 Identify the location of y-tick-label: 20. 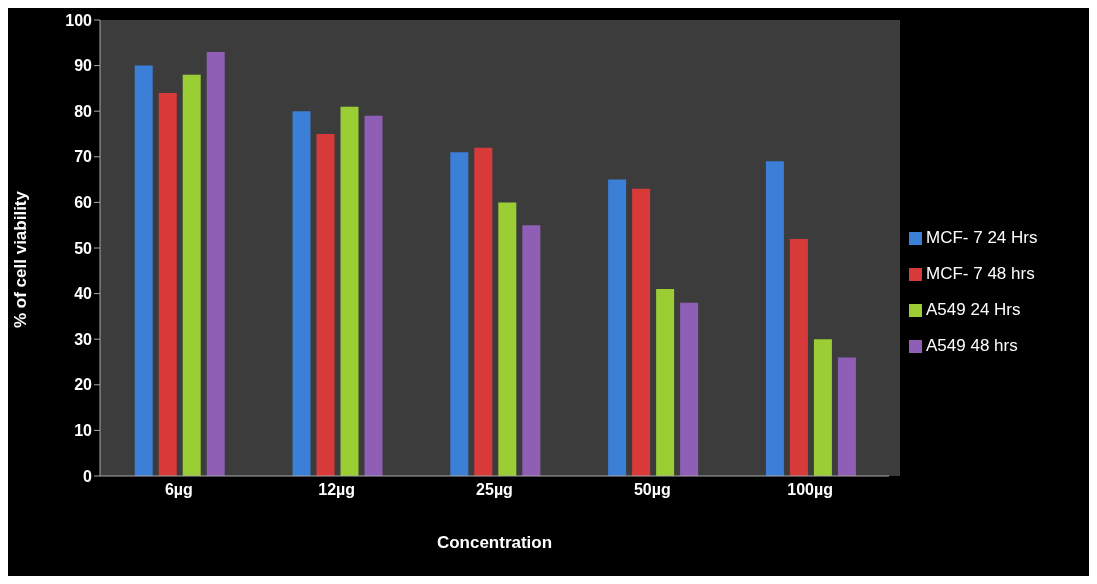
(83, 385).